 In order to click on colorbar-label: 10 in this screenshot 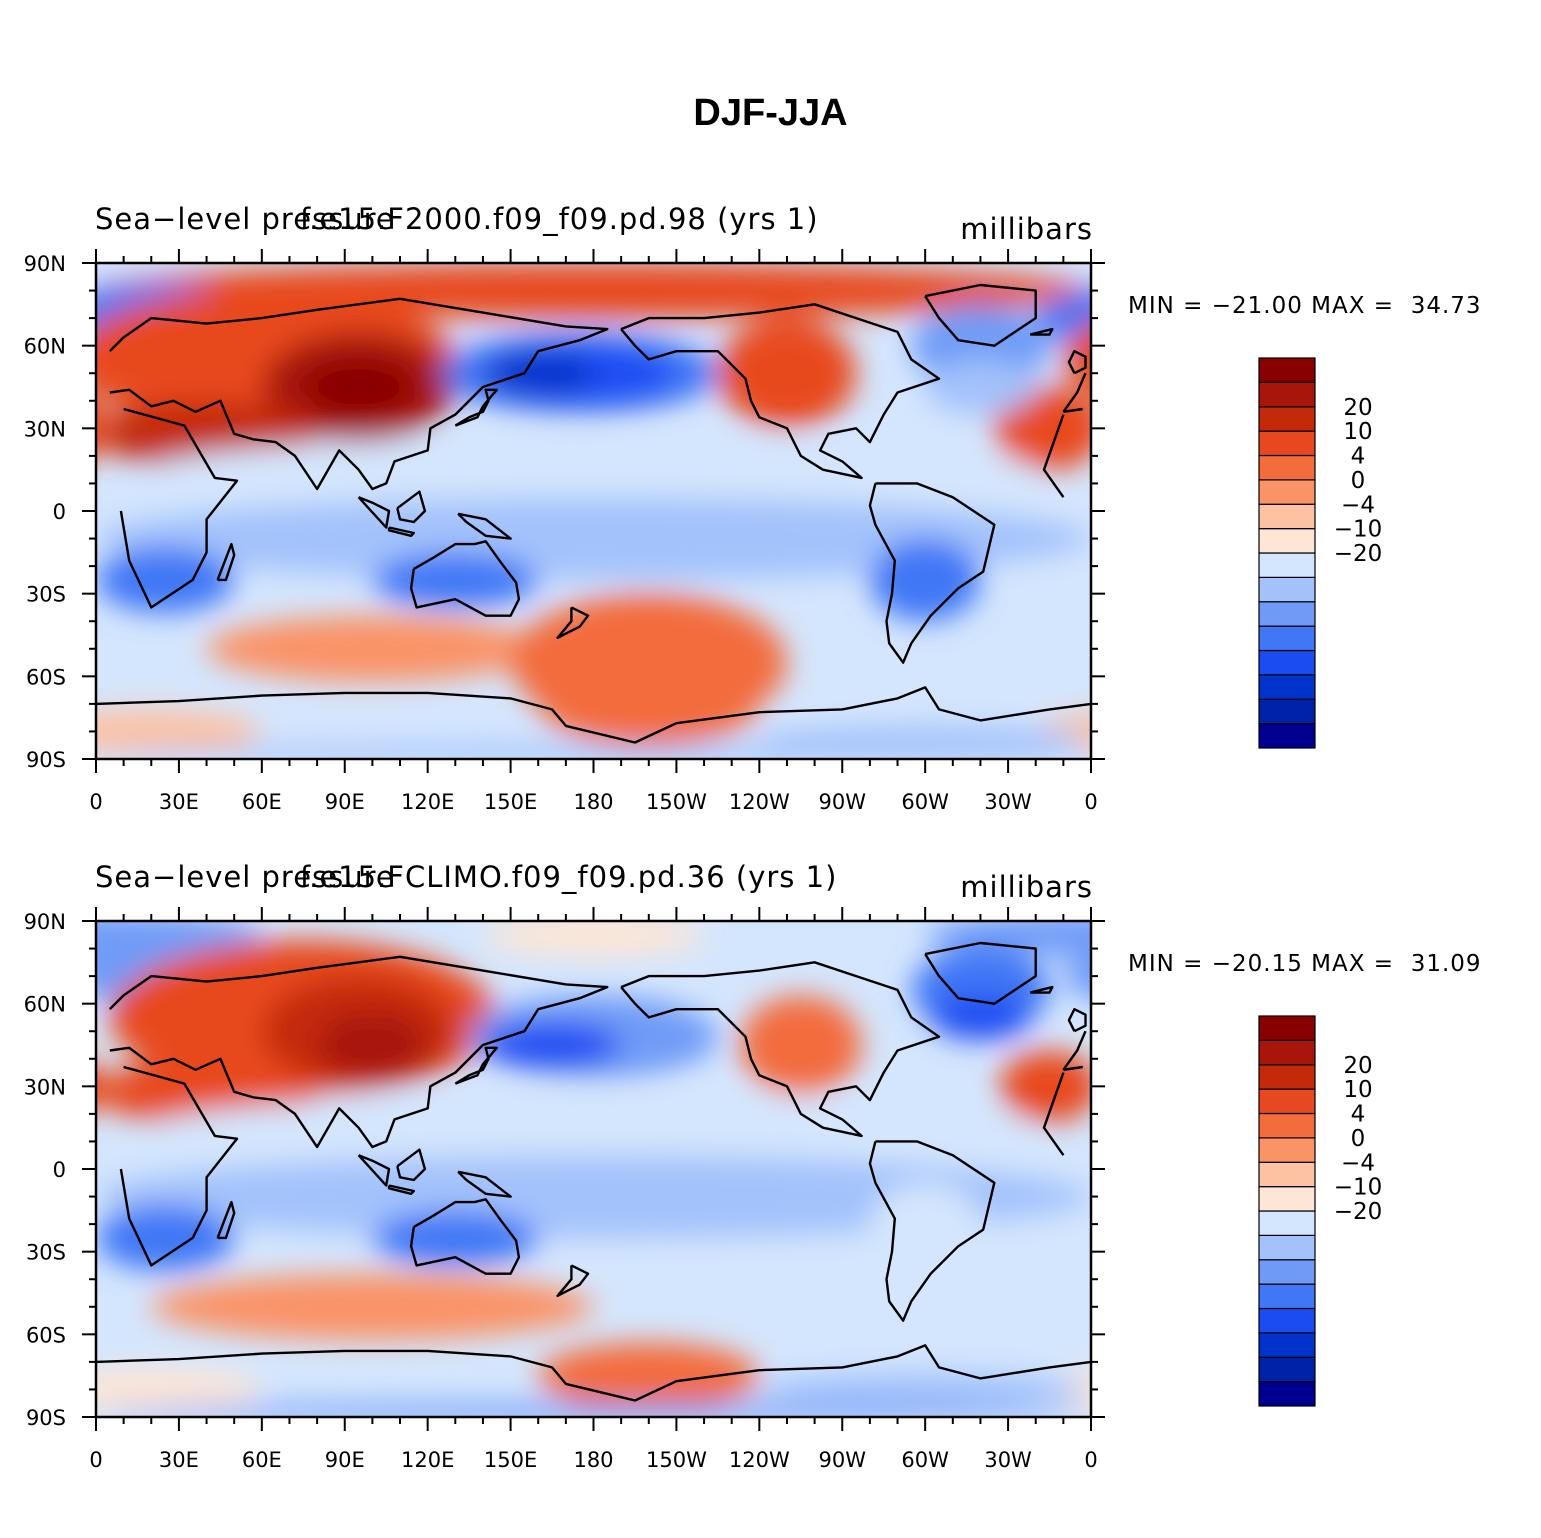, I will do `click(1357, 432)`.